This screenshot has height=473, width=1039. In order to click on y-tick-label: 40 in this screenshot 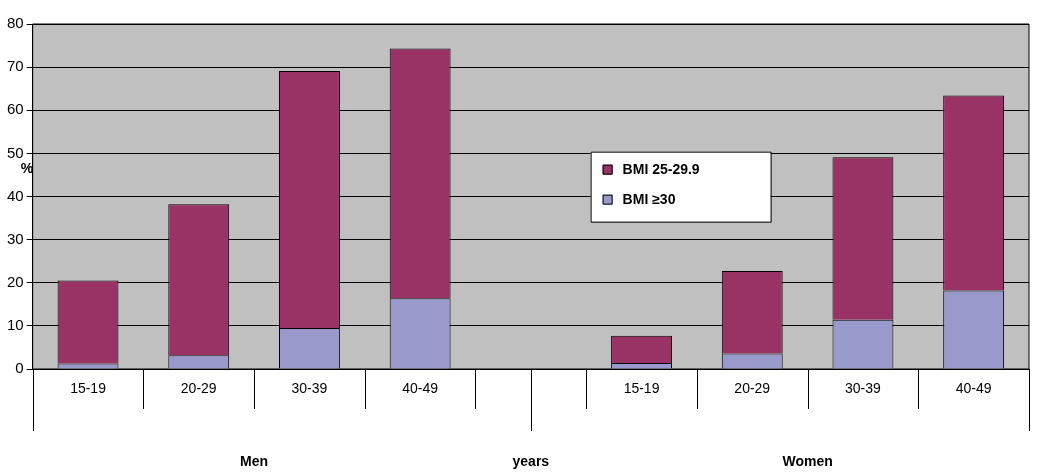, I will do `click(15, 195)`.